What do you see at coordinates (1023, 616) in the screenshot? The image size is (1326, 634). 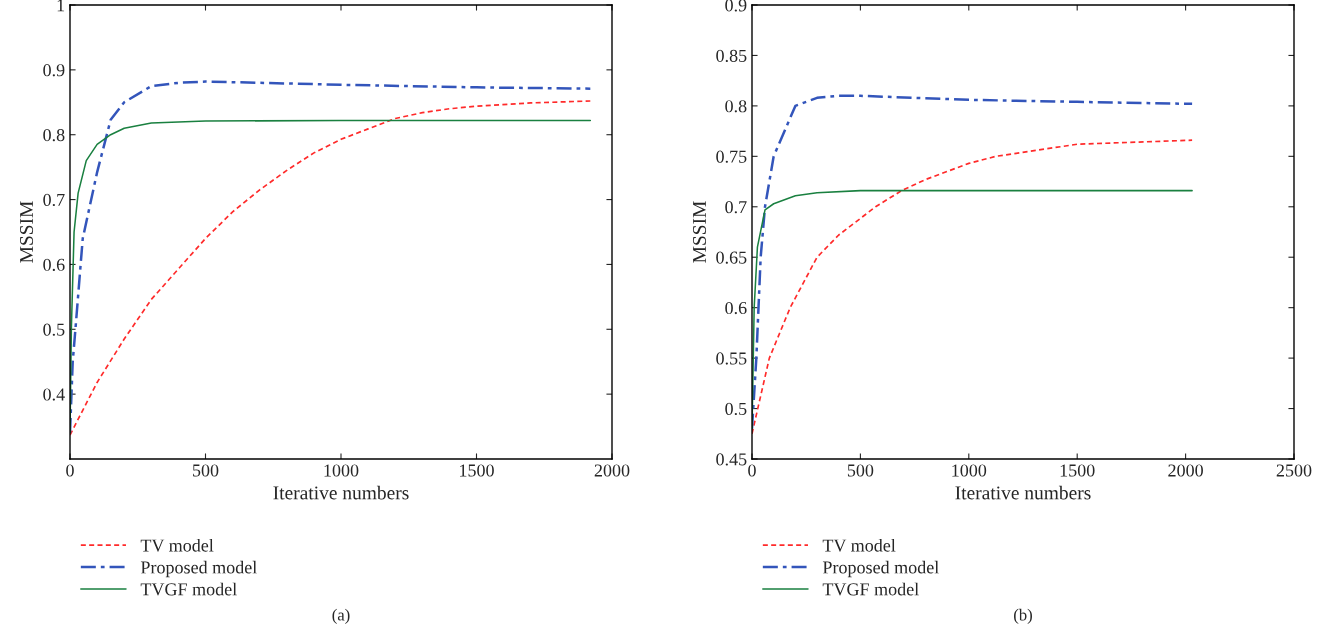 I see `text: (b)` at bounding box center [1023, 616].